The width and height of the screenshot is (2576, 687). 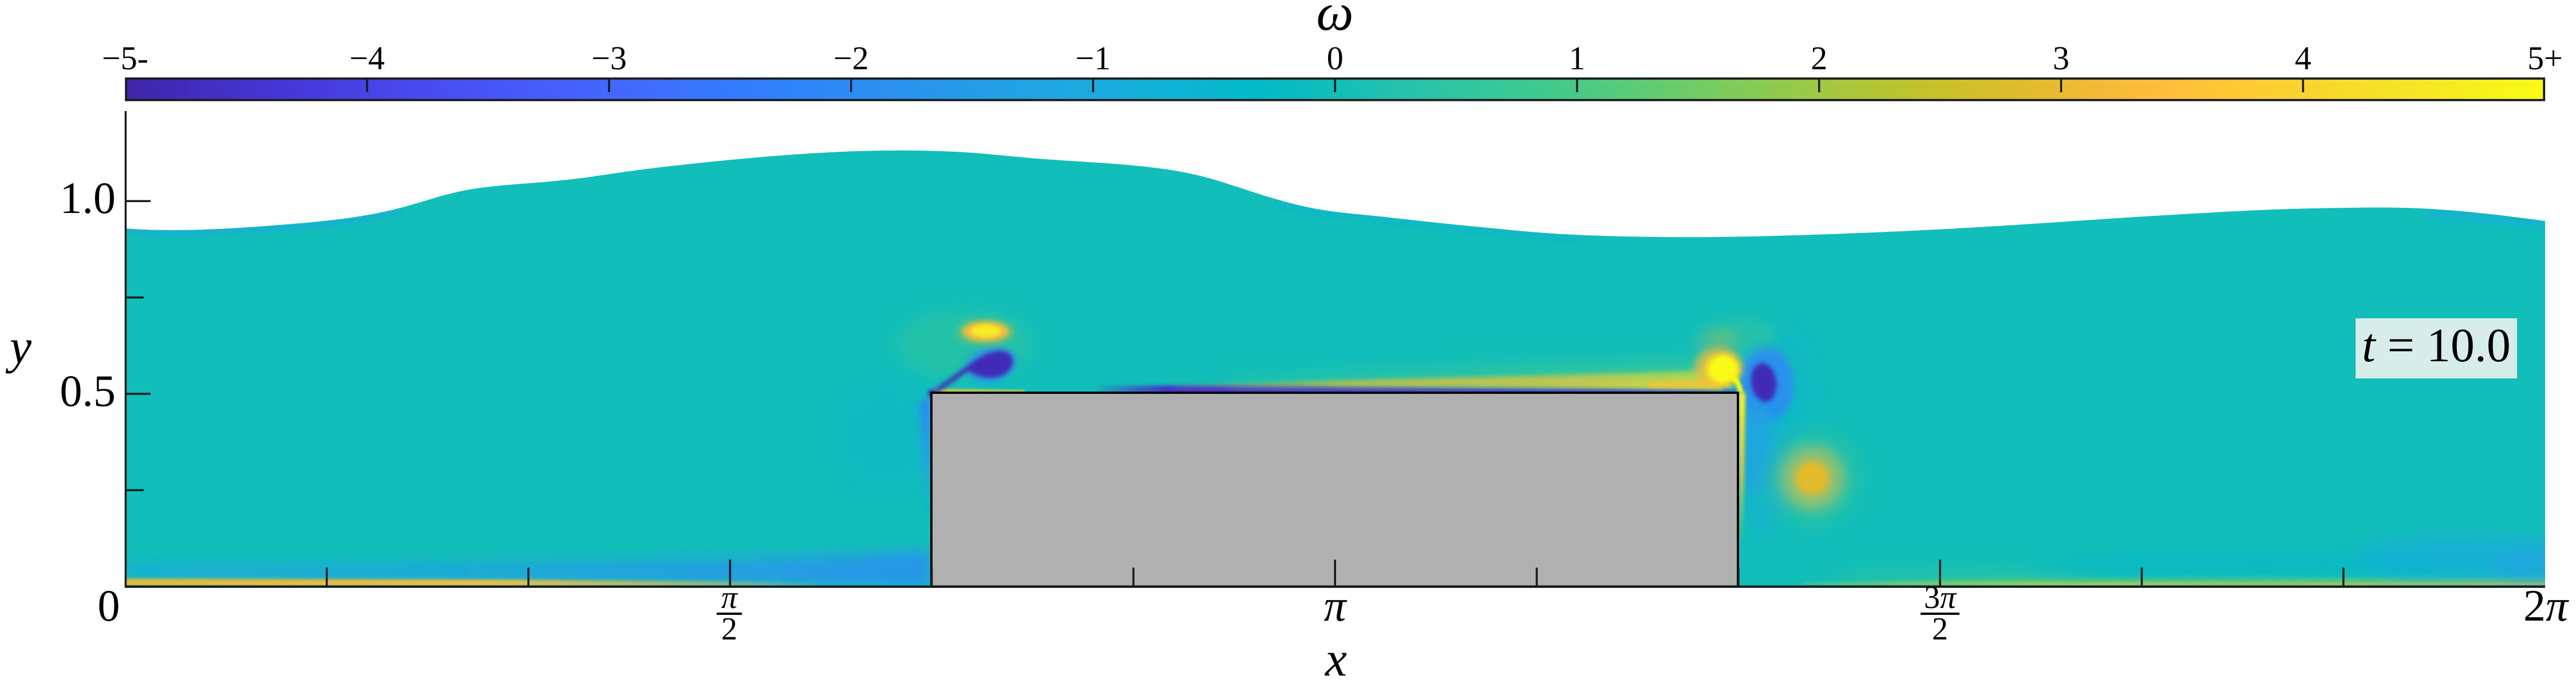 What do you see at coordinates (1093, 58) in the screenshot?
I see `svg-text: −1` at bounding box center [1093, 58].